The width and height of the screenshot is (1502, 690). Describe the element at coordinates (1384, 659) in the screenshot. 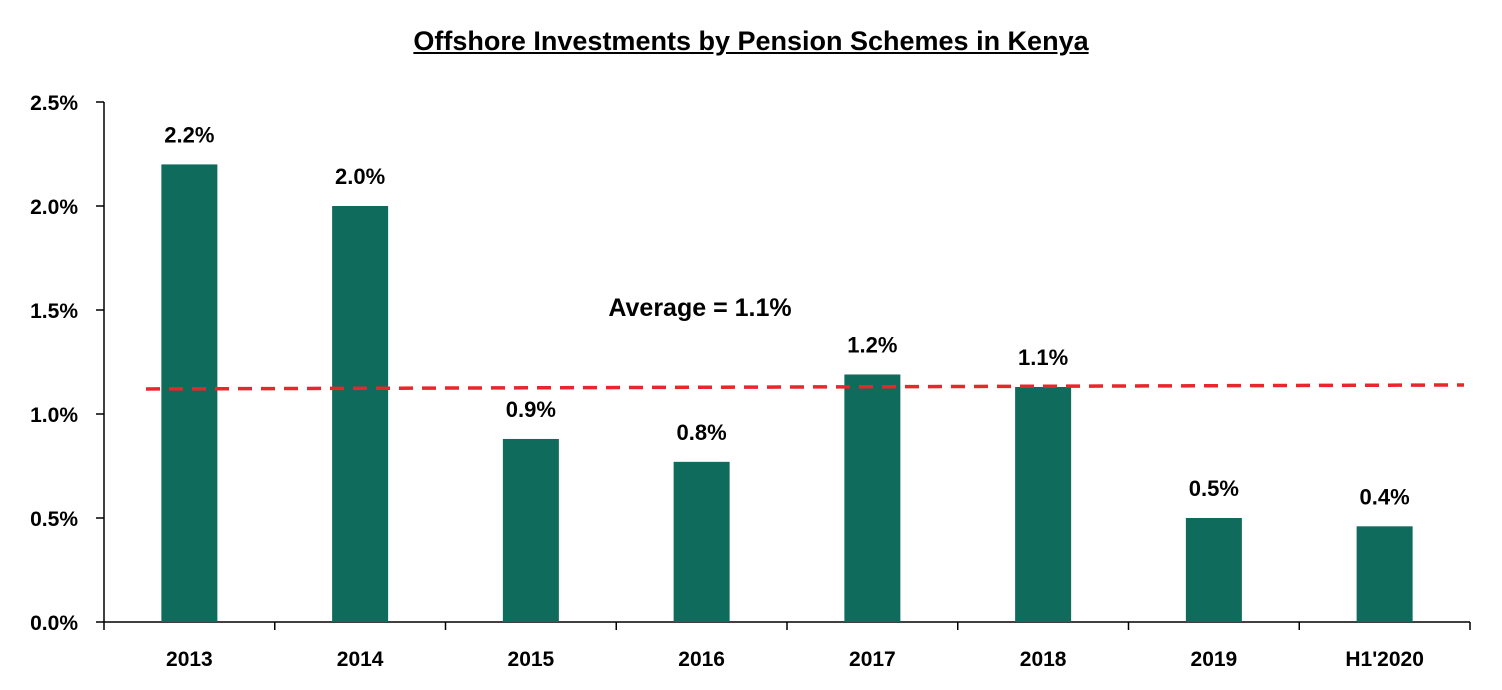

I see `x-tick-label: H1'2020` at that location.